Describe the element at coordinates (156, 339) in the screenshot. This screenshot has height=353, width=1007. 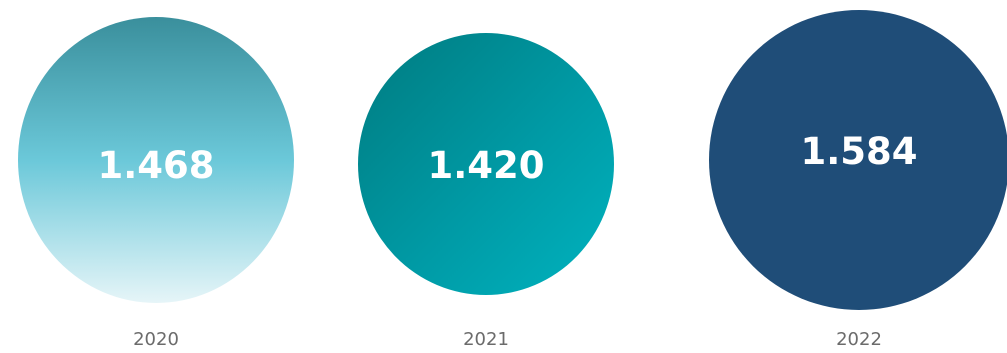
I see `category-label-2020: 2020` at that location.